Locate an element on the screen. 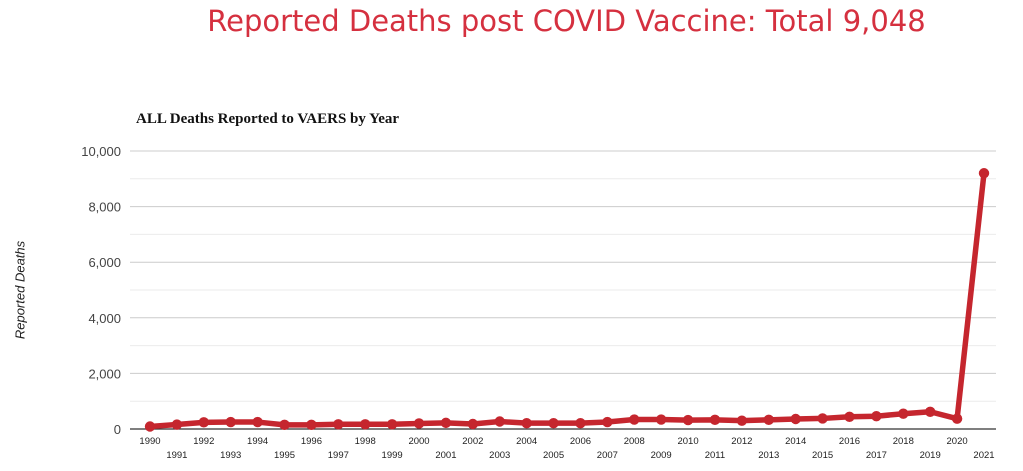 The image size is (1023, 471). y-tick-labels: 0 2,000 4,000 6,000 8,000 10,000 is located at coordinates (101, 290).